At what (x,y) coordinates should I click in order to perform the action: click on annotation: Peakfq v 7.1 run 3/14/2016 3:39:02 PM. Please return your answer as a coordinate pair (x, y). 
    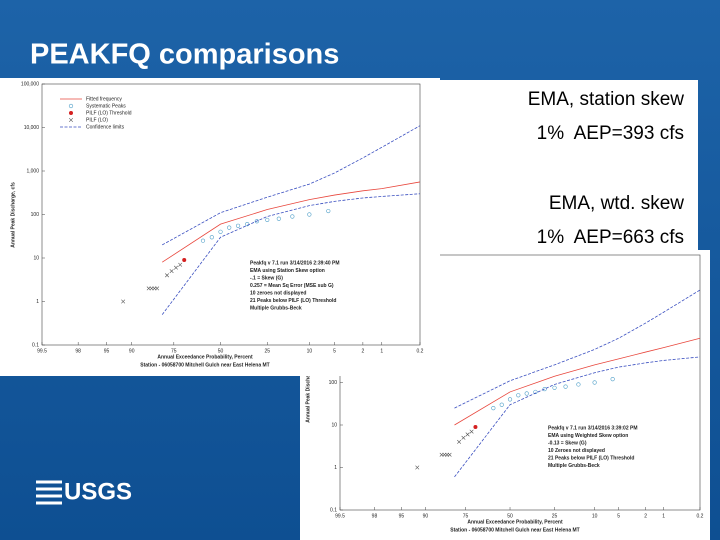
    Looking at the image, I should click on (593, 428).